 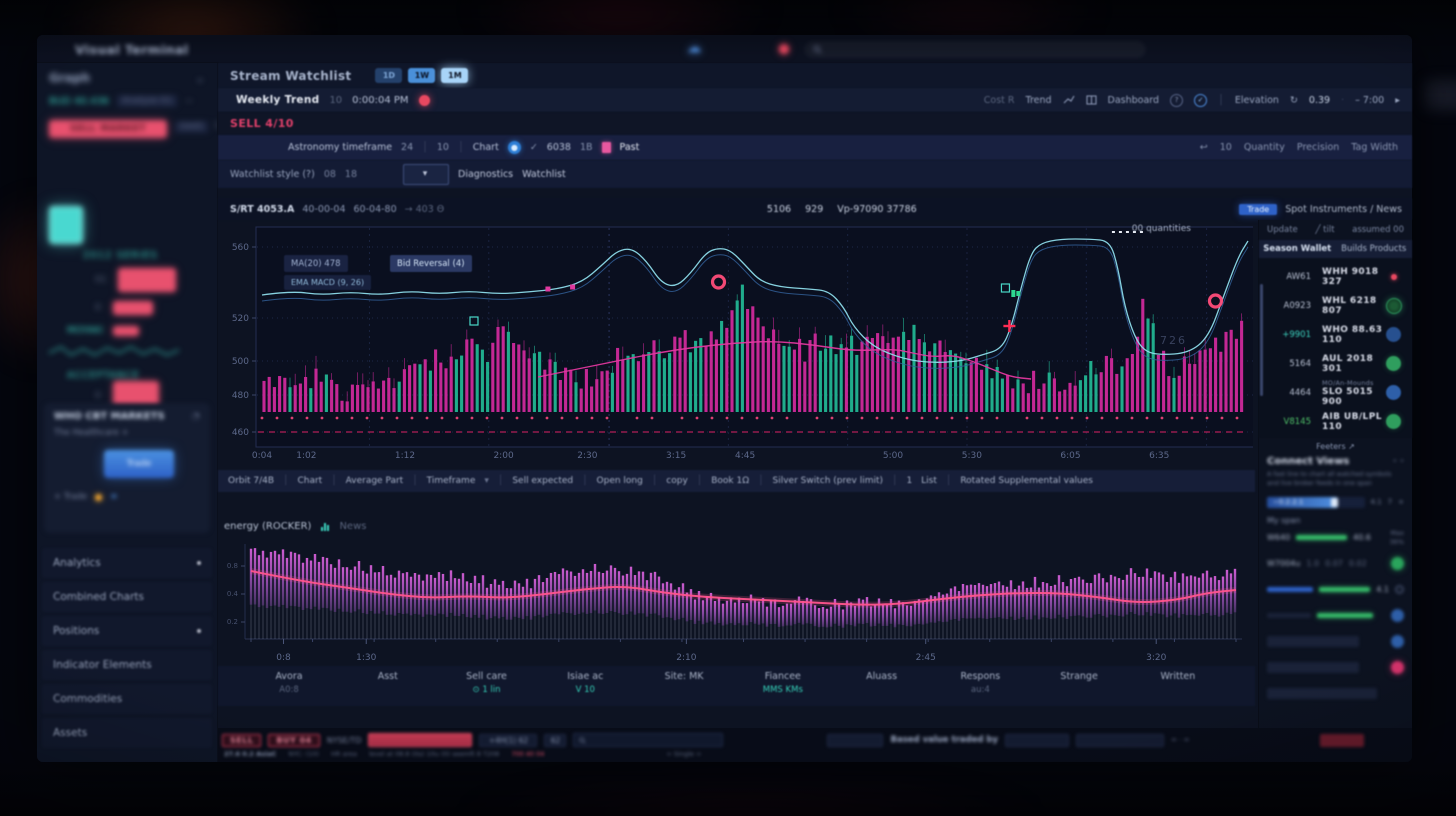 What do you see at coordinates (374, 481) in the screenshot?
I see `tb3-average-part: Average Part` at bounding box center [374, 481].